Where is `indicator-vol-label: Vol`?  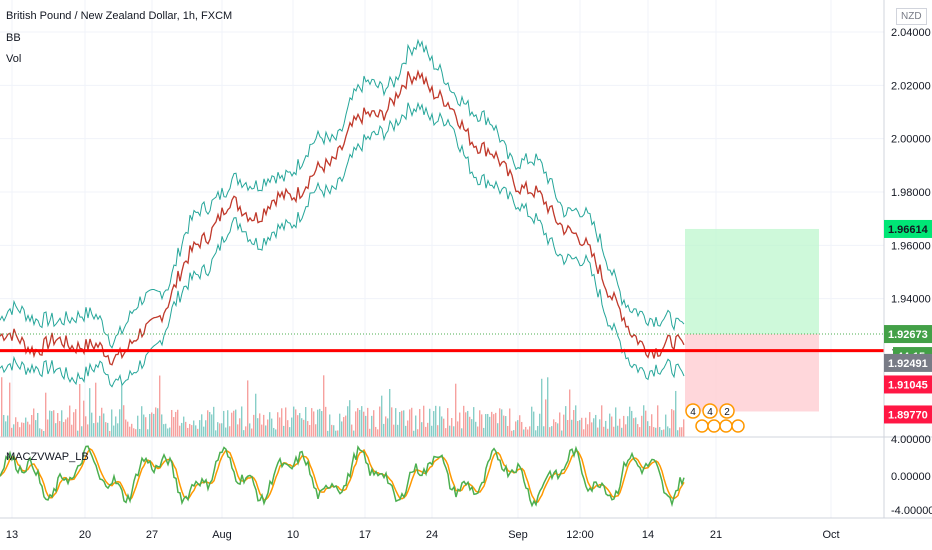 indicator-vol-label: Vol is located at coordinates (14, 59).